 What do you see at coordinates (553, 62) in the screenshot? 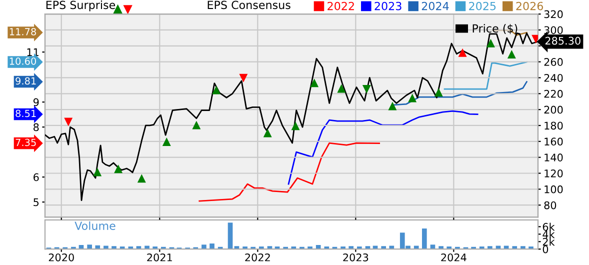
I see `y2-tick-label: 260` at bounding box center [553, 62].